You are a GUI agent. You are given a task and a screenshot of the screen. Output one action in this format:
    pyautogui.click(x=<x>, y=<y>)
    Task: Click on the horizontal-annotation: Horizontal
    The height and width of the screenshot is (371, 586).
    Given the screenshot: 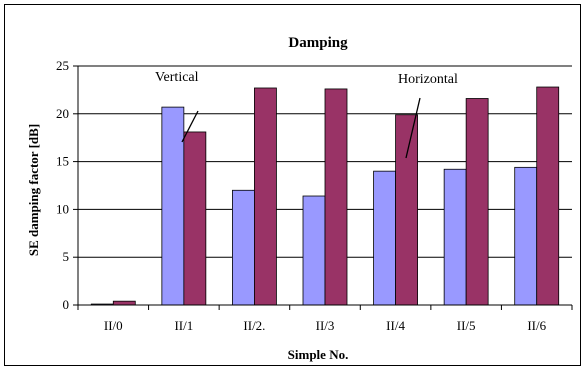 What is the action you would take?
    pyautogui.click(x=428, y=79)
    